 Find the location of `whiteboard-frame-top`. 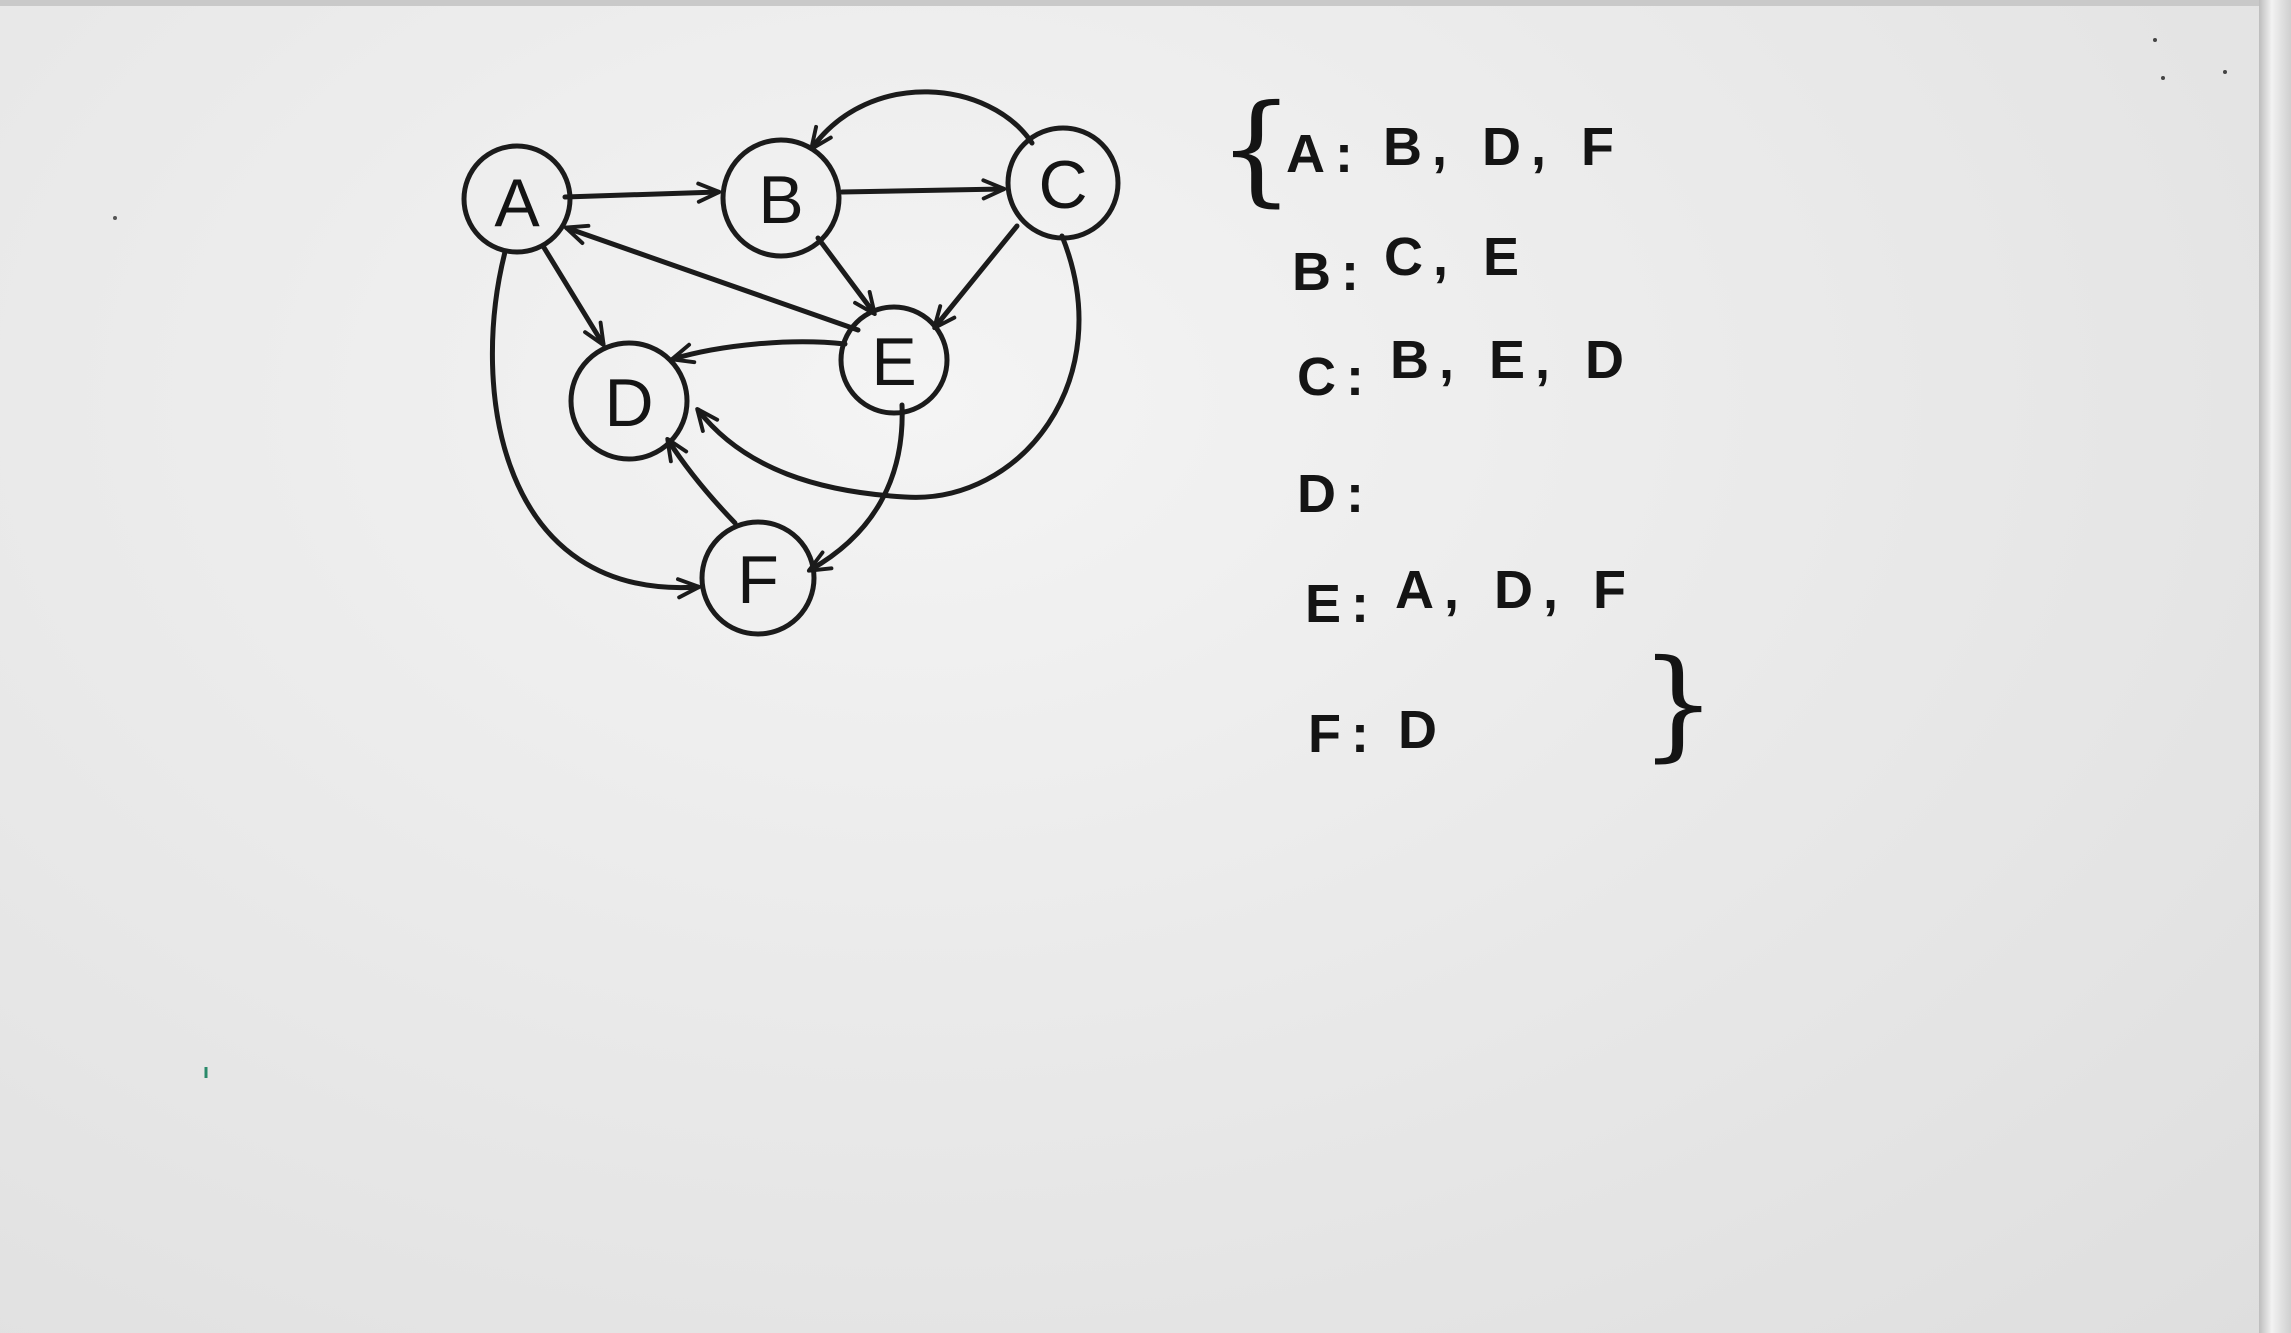

whiteboard-frame-top is located at coordinates (1145, 3).